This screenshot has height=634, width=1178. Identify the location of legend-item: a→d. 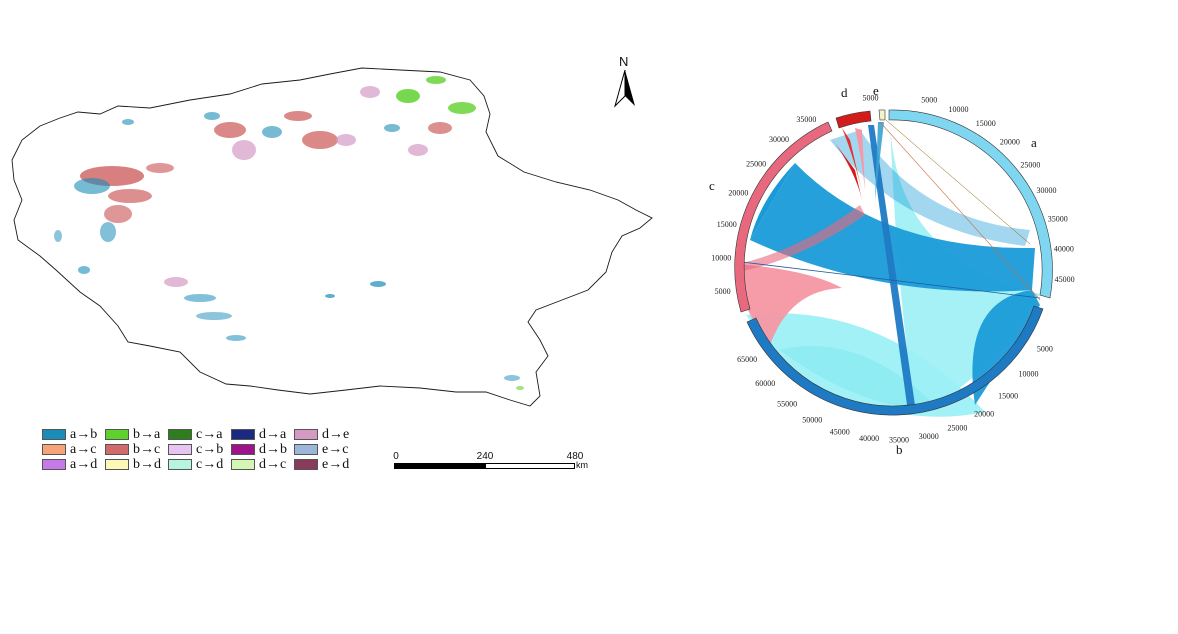
(73, 464).